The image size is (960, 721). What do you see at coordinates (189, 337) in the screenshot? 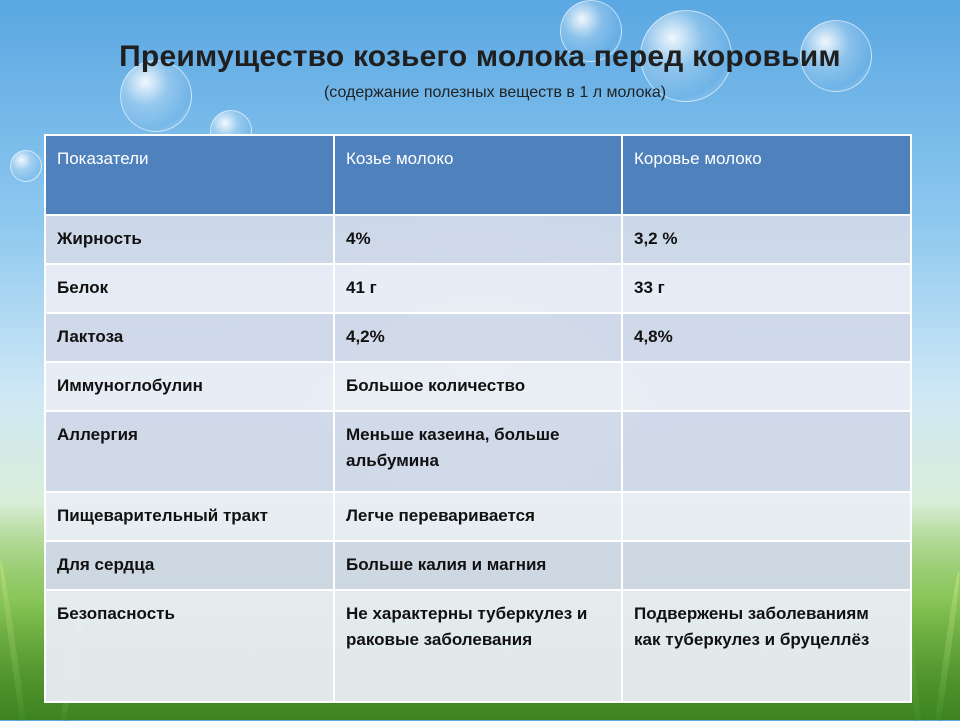
I see `row-indicator: Лактоза` at bounding box center [189, 337].